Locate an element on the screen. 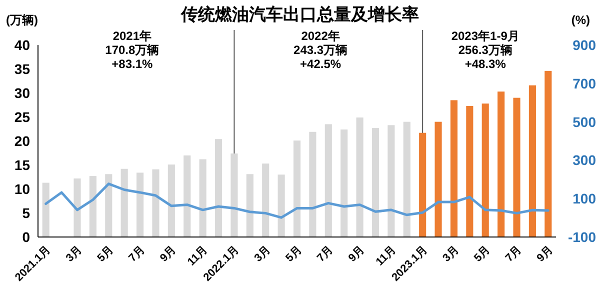  y2-tick-label: 900 is located at coordinates (584, 45).